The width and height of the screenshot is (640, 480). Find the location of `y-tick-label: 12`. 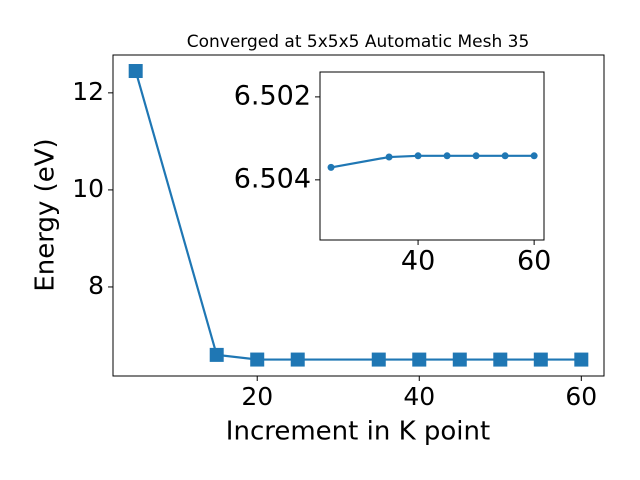

y-tick-label: 12 is located at coordinates (88, 91).